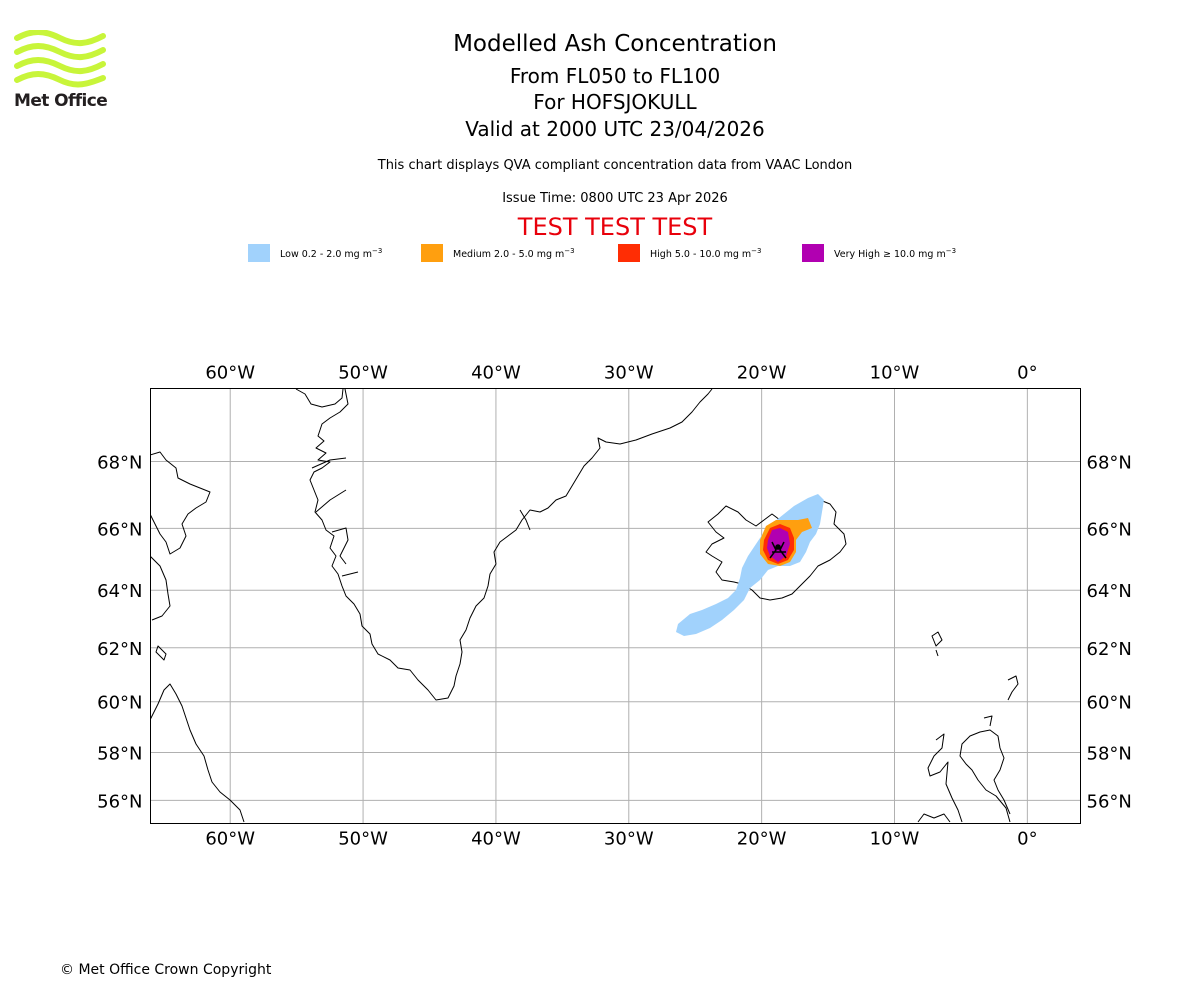  Describe the element at coordinates (160, 588) in the screenshot. I see `coastline-labrador-upper` at that location.